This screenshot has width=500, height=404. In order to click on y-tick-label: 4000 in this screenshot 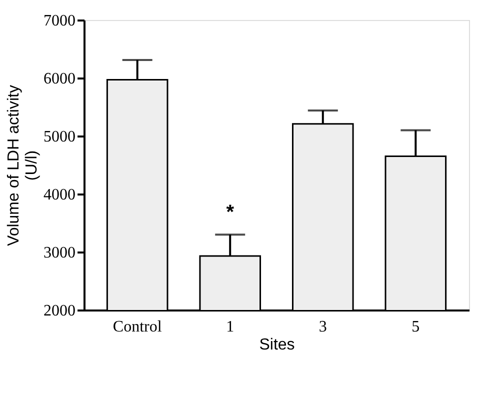, I will do `click(60, 195)`.